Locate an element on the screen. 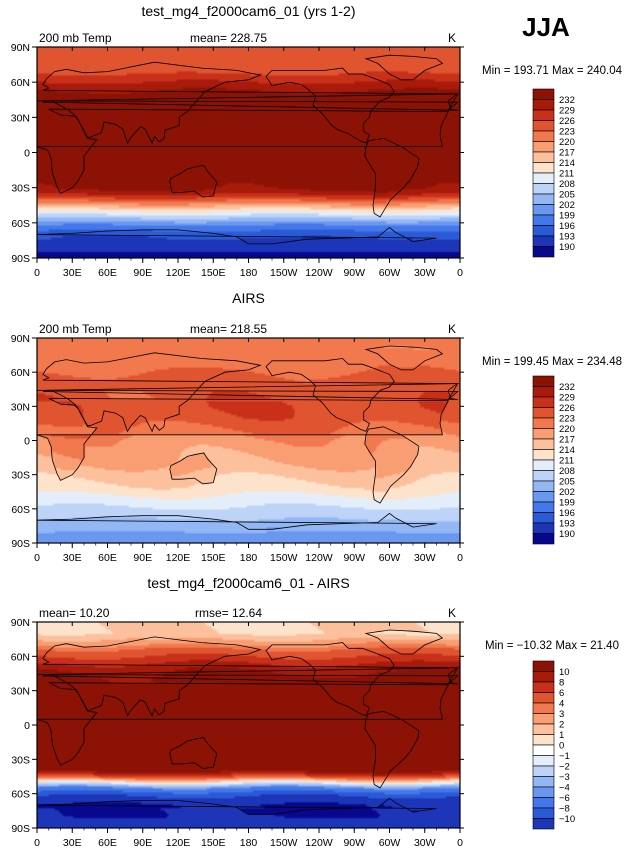 The height and width of the screenshot is (858, 644). colorbar-label: −10 is located at coordinates (567, 819).